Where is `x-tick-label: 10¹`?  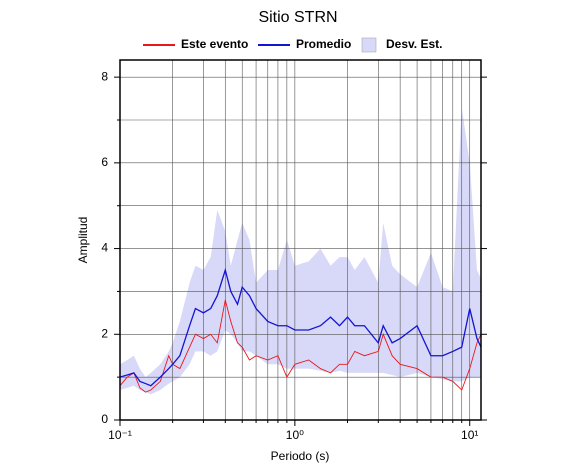 x-tick-label: 10¹ is located at coordinates (469, 435).